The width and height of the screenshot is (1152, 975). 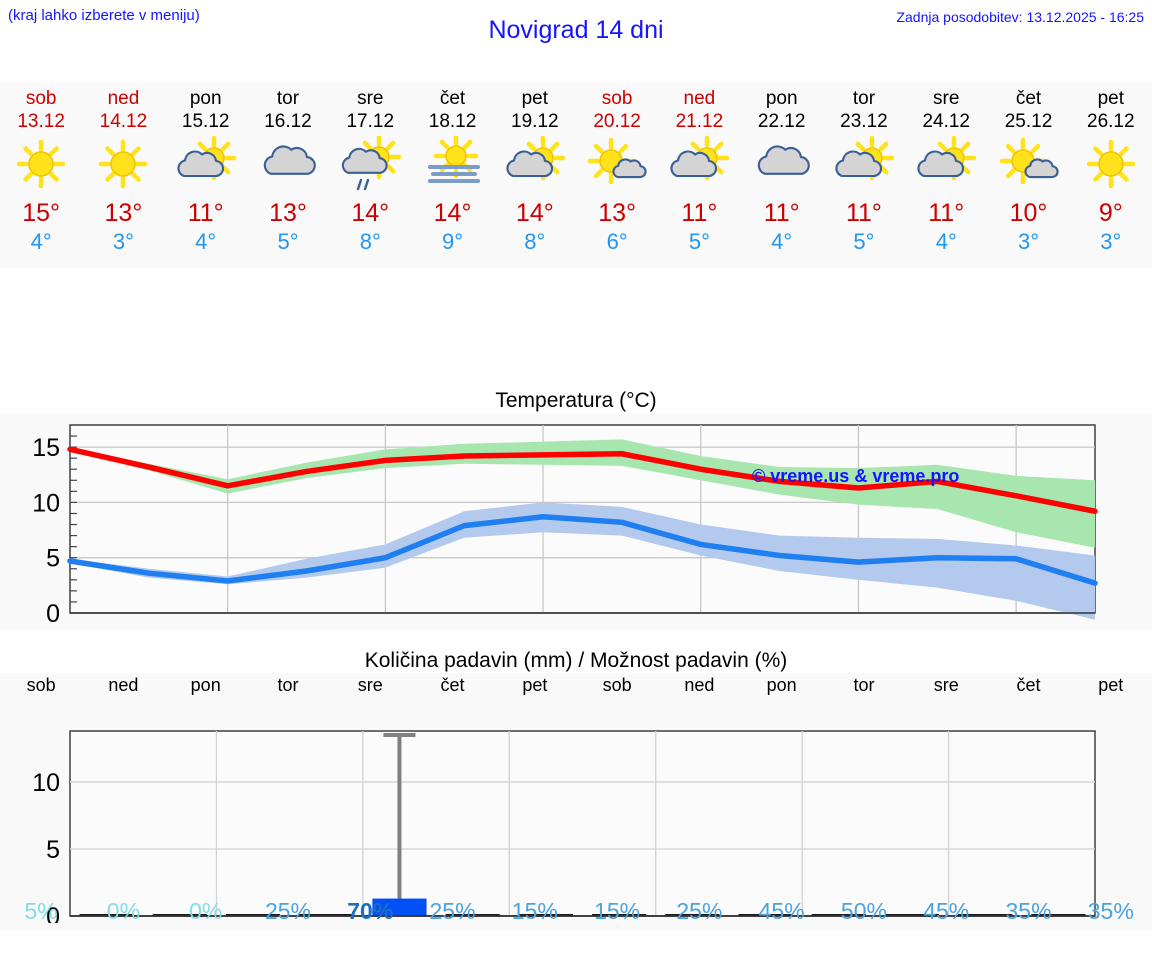 I want to click on day-forecast-column: čet 25.12 10° 3°, so click(x=1028, y=175).